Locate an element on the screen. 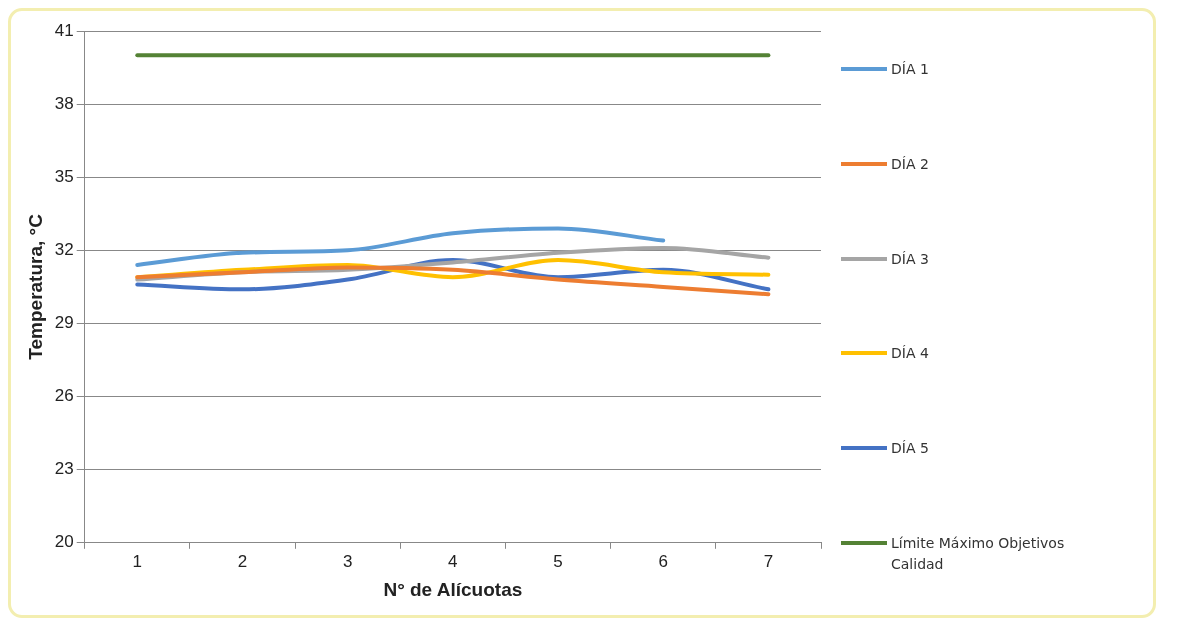 This screenshot has height=637, width=1178. y-tick-label: 41 is located at coordinates (64, 30).